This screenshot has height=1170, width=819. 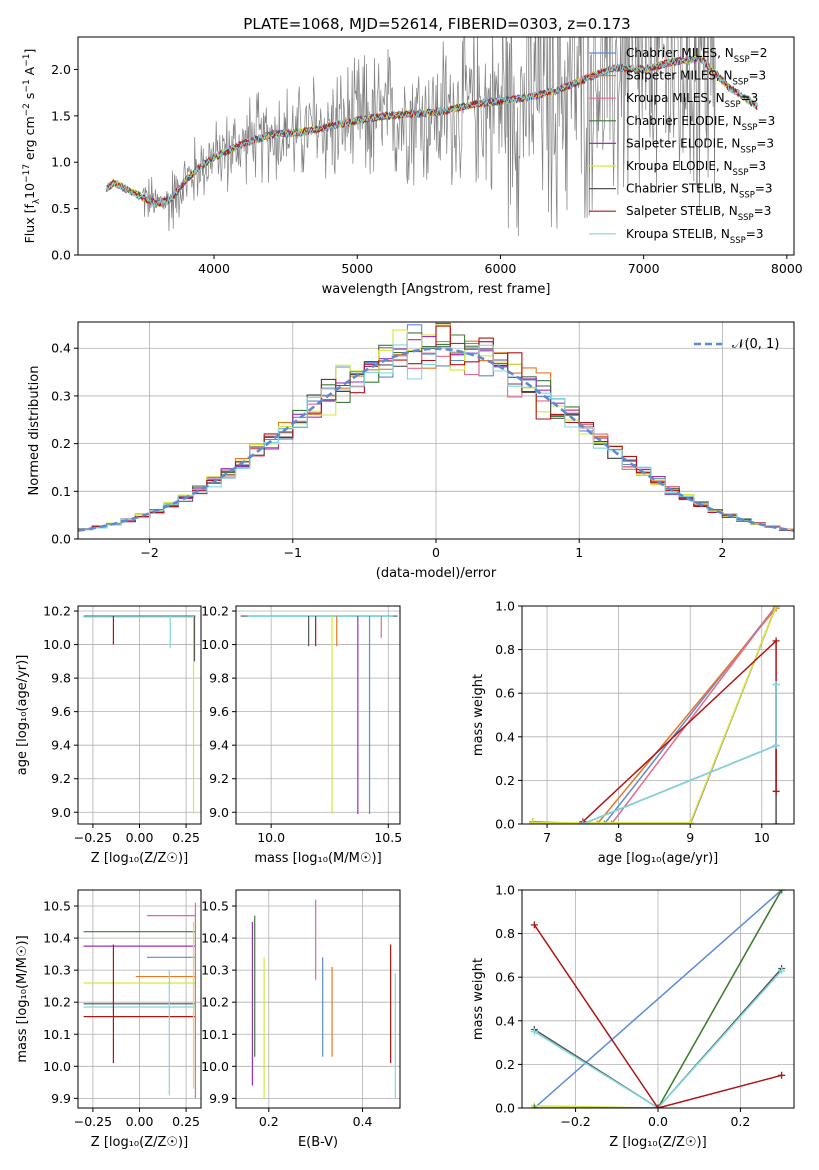 I want to click on x-tick-label: 10, so click(x=762, y=837).